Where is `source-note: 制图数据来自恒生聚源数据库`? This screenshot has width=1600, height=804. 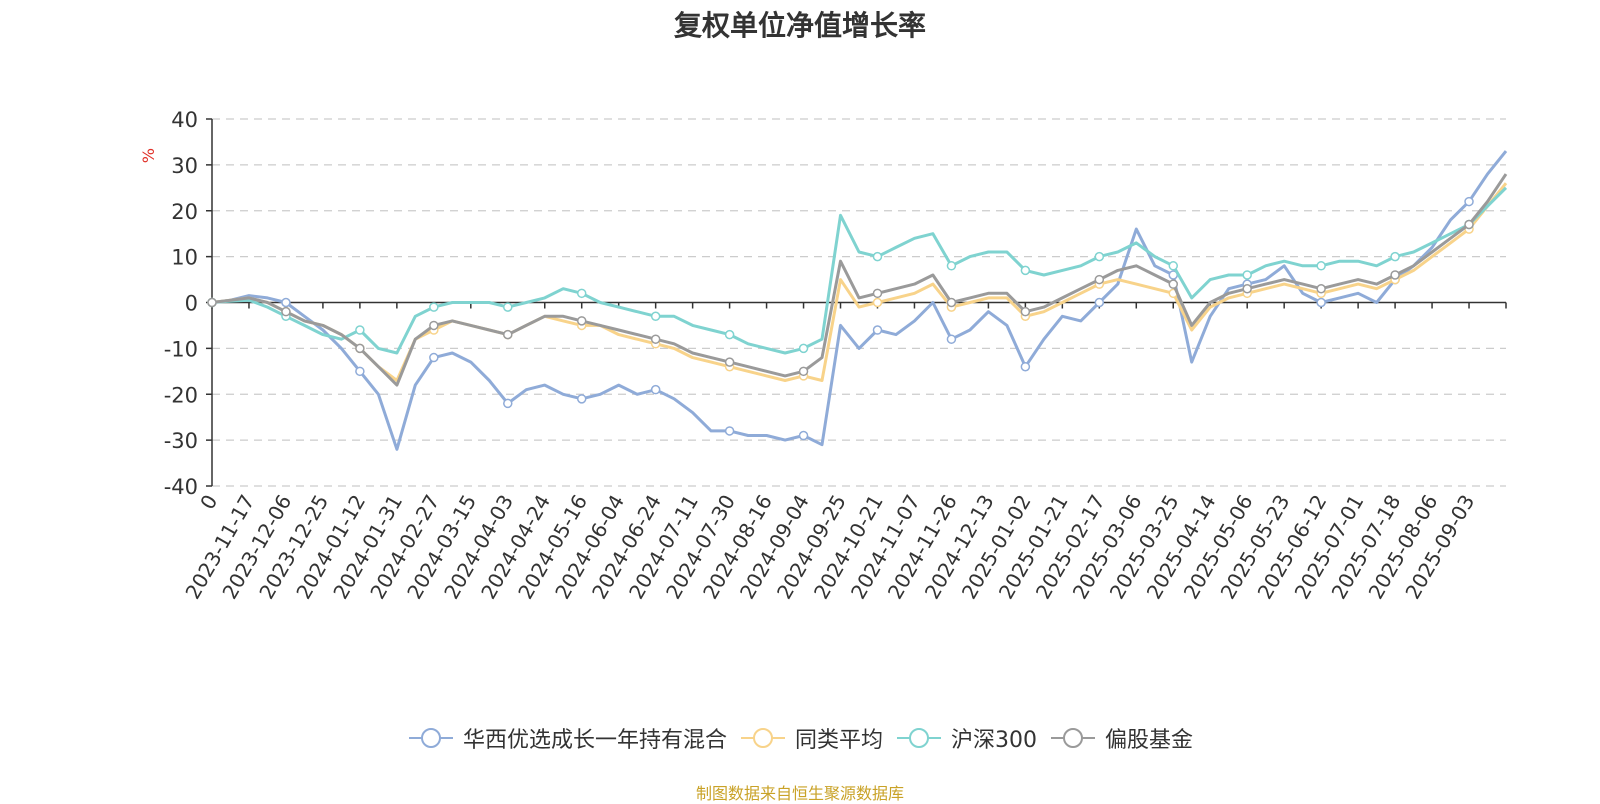
source-note: 制图数据来自恒生聚源数据库 is located at coordinates (799, 793).